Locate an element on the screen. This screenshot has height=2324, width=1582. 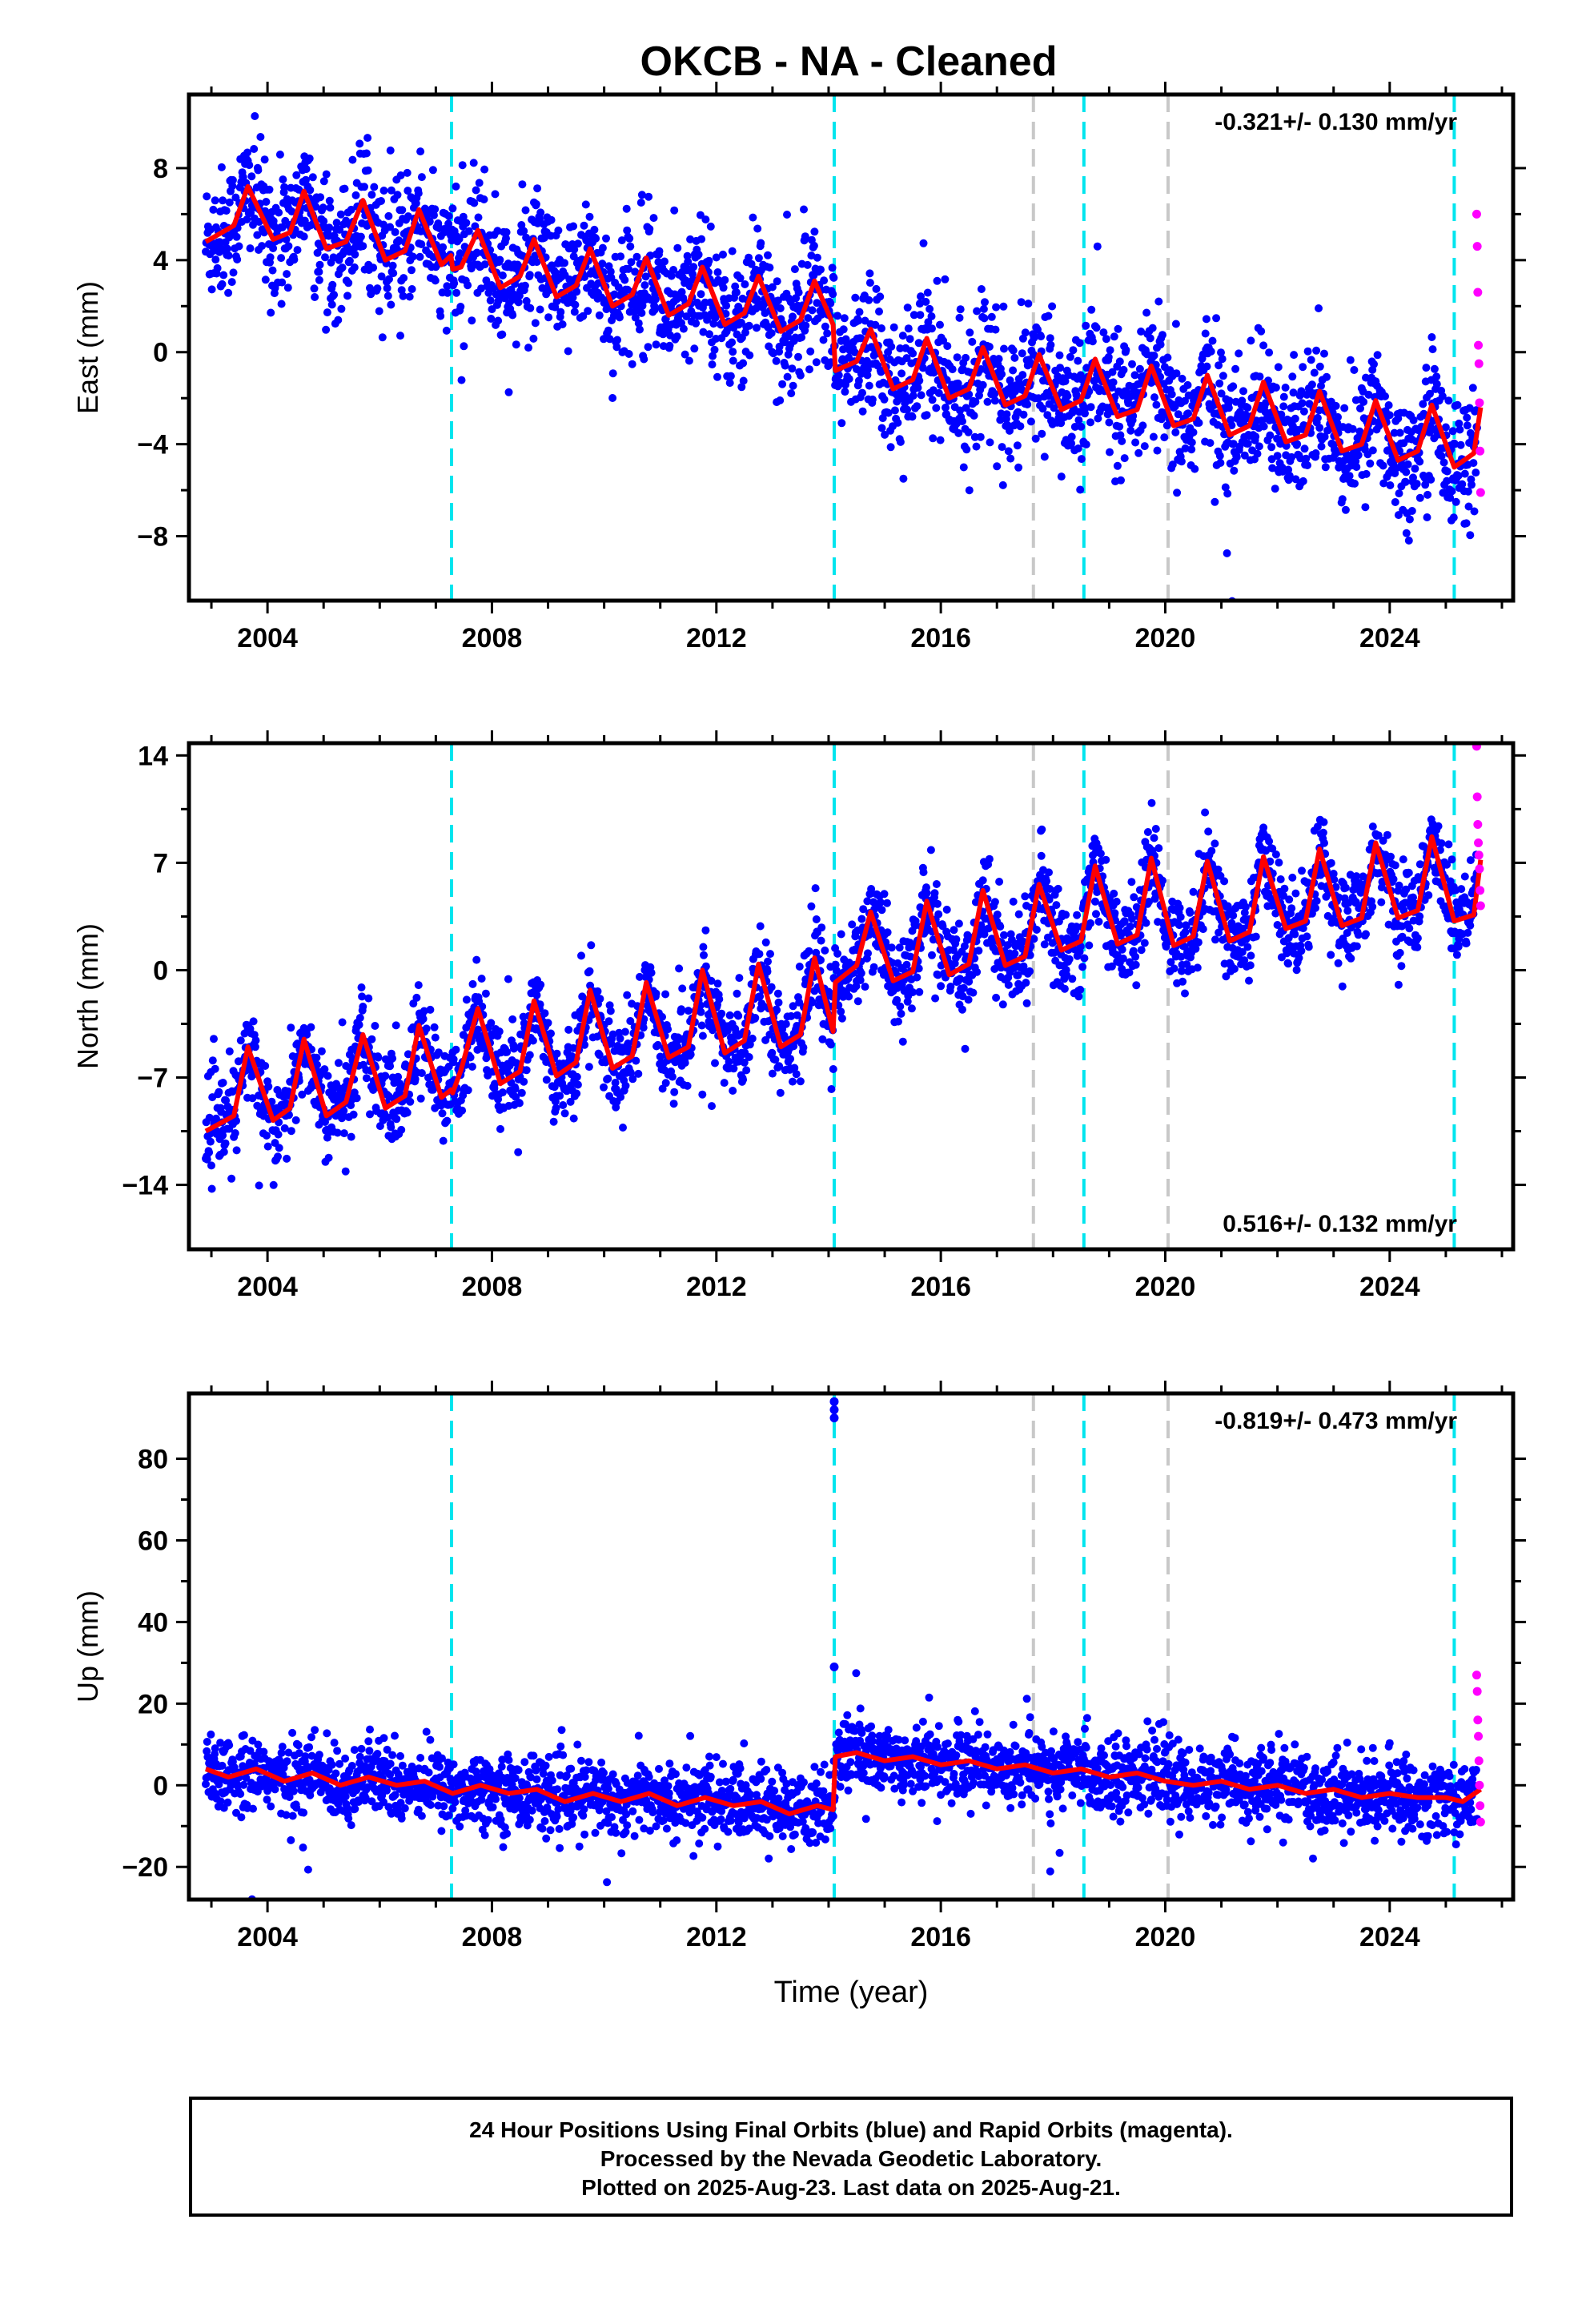
y-tick-label: 8 is located at coordinates (161, 169).